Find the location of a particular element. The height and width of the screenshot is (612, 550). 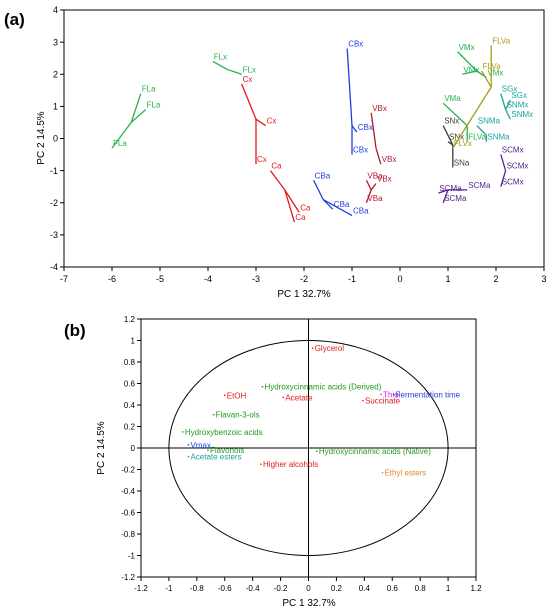

score-x-tick-label: 0 is located at coordinates (399, 279).